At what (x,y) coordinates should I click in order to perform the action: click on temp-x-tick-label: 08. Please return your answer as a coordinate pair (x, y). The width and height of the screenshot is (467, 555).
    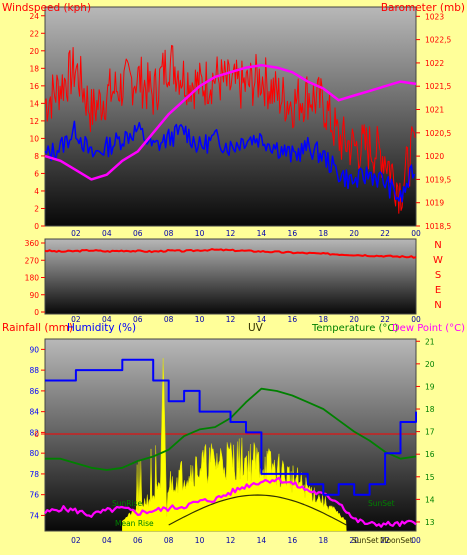
    Looking at the image, I should click on (169, 540).